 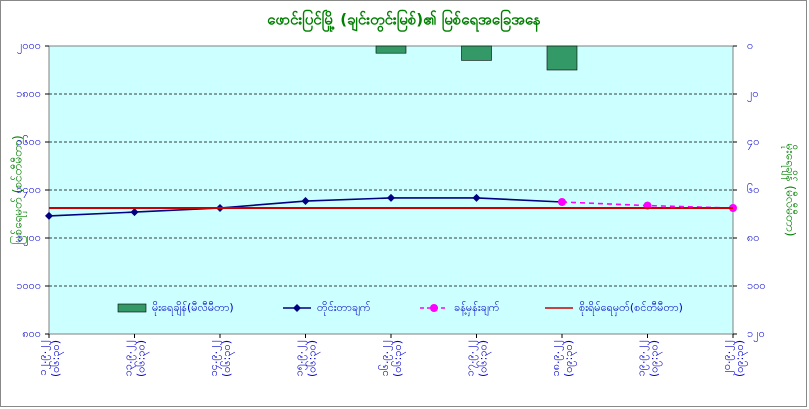 I want to click on y2-tick-label: ၁၀၀, so click(x=756, y=285).